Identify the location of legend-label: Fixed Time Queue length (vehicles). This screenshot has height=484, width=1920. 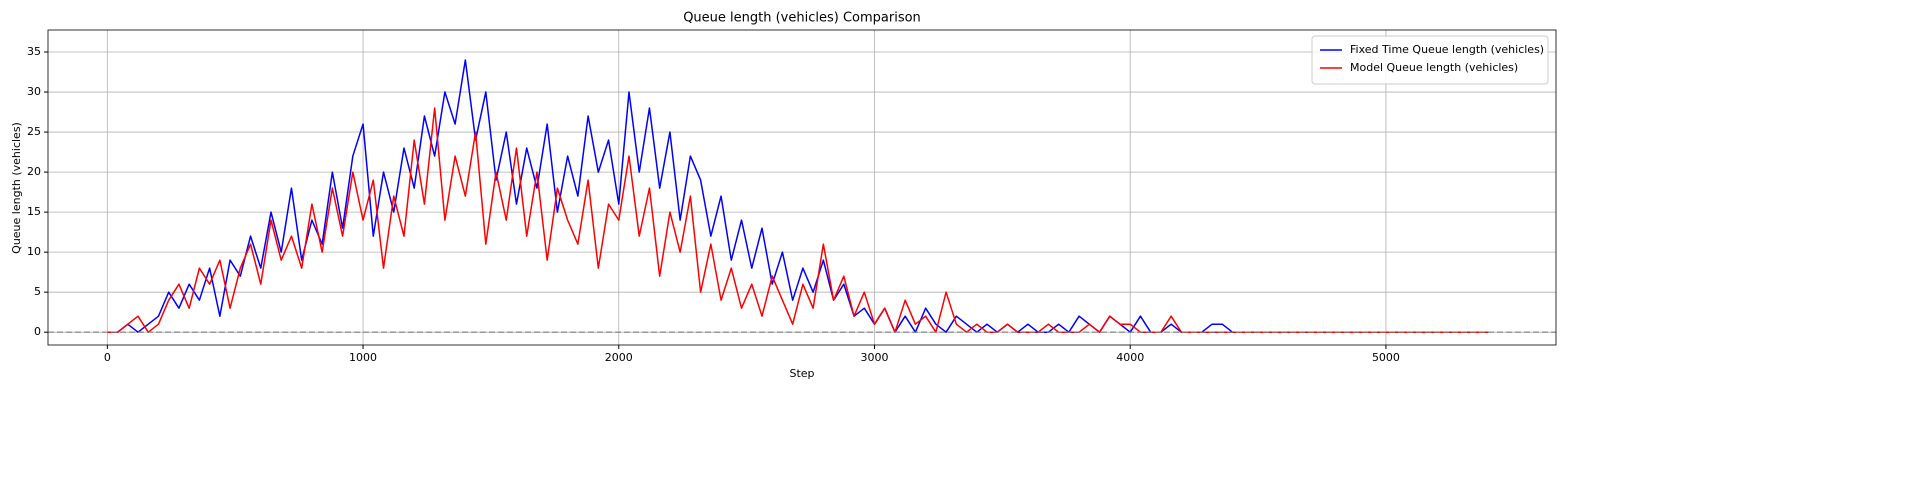
(1447, 49).